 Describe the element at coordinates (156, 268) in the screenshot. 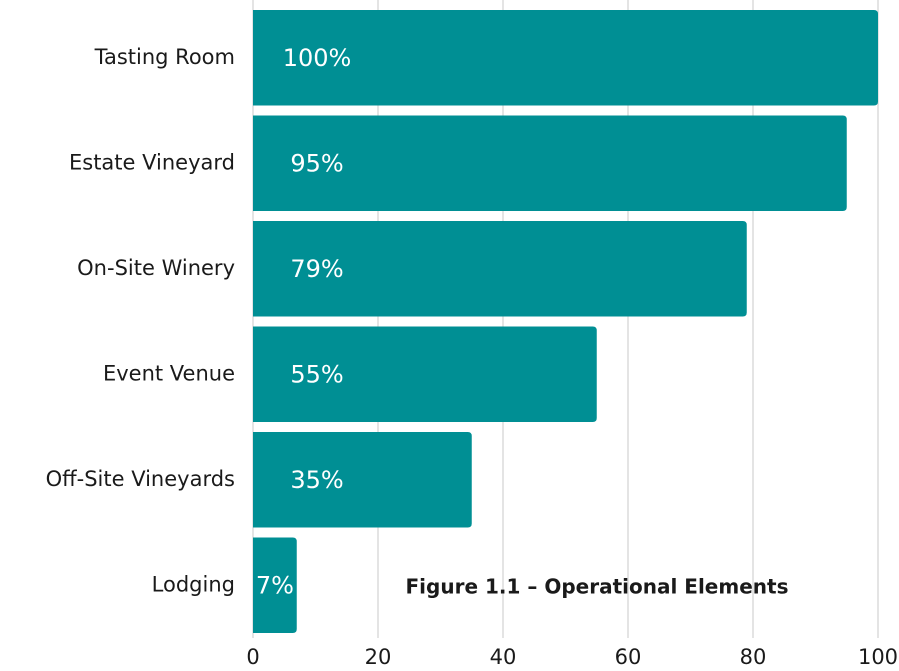

I see `category-label: On-Site Winery` at that location.